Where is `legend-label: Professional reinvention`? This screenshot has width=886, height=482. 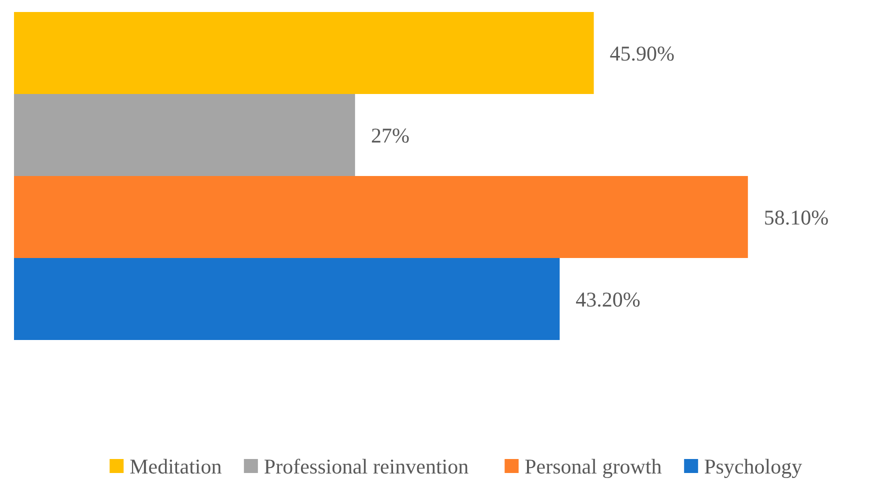
legend-label: Professional reinvention is located at coordinates (367, 466).